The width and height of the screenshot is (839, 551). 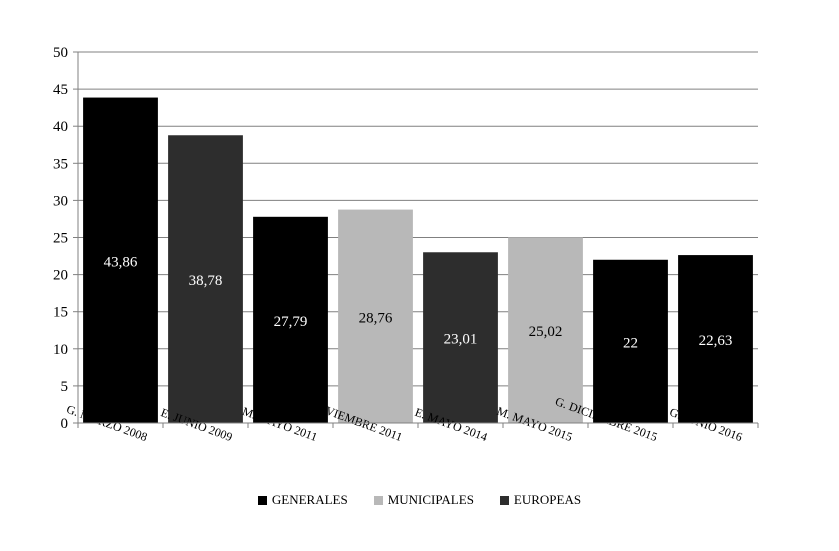 What do you see at coordinates (60, 276) in the screenshot?
I see `y-tick-label: 20` at bounding box center [60, 276].